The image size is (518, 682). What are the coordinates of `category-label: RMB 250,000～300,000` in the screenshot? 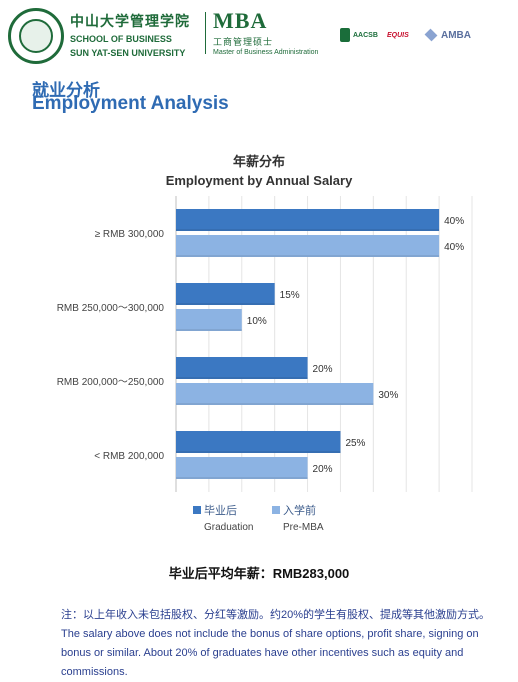 It's located at (111, 308).